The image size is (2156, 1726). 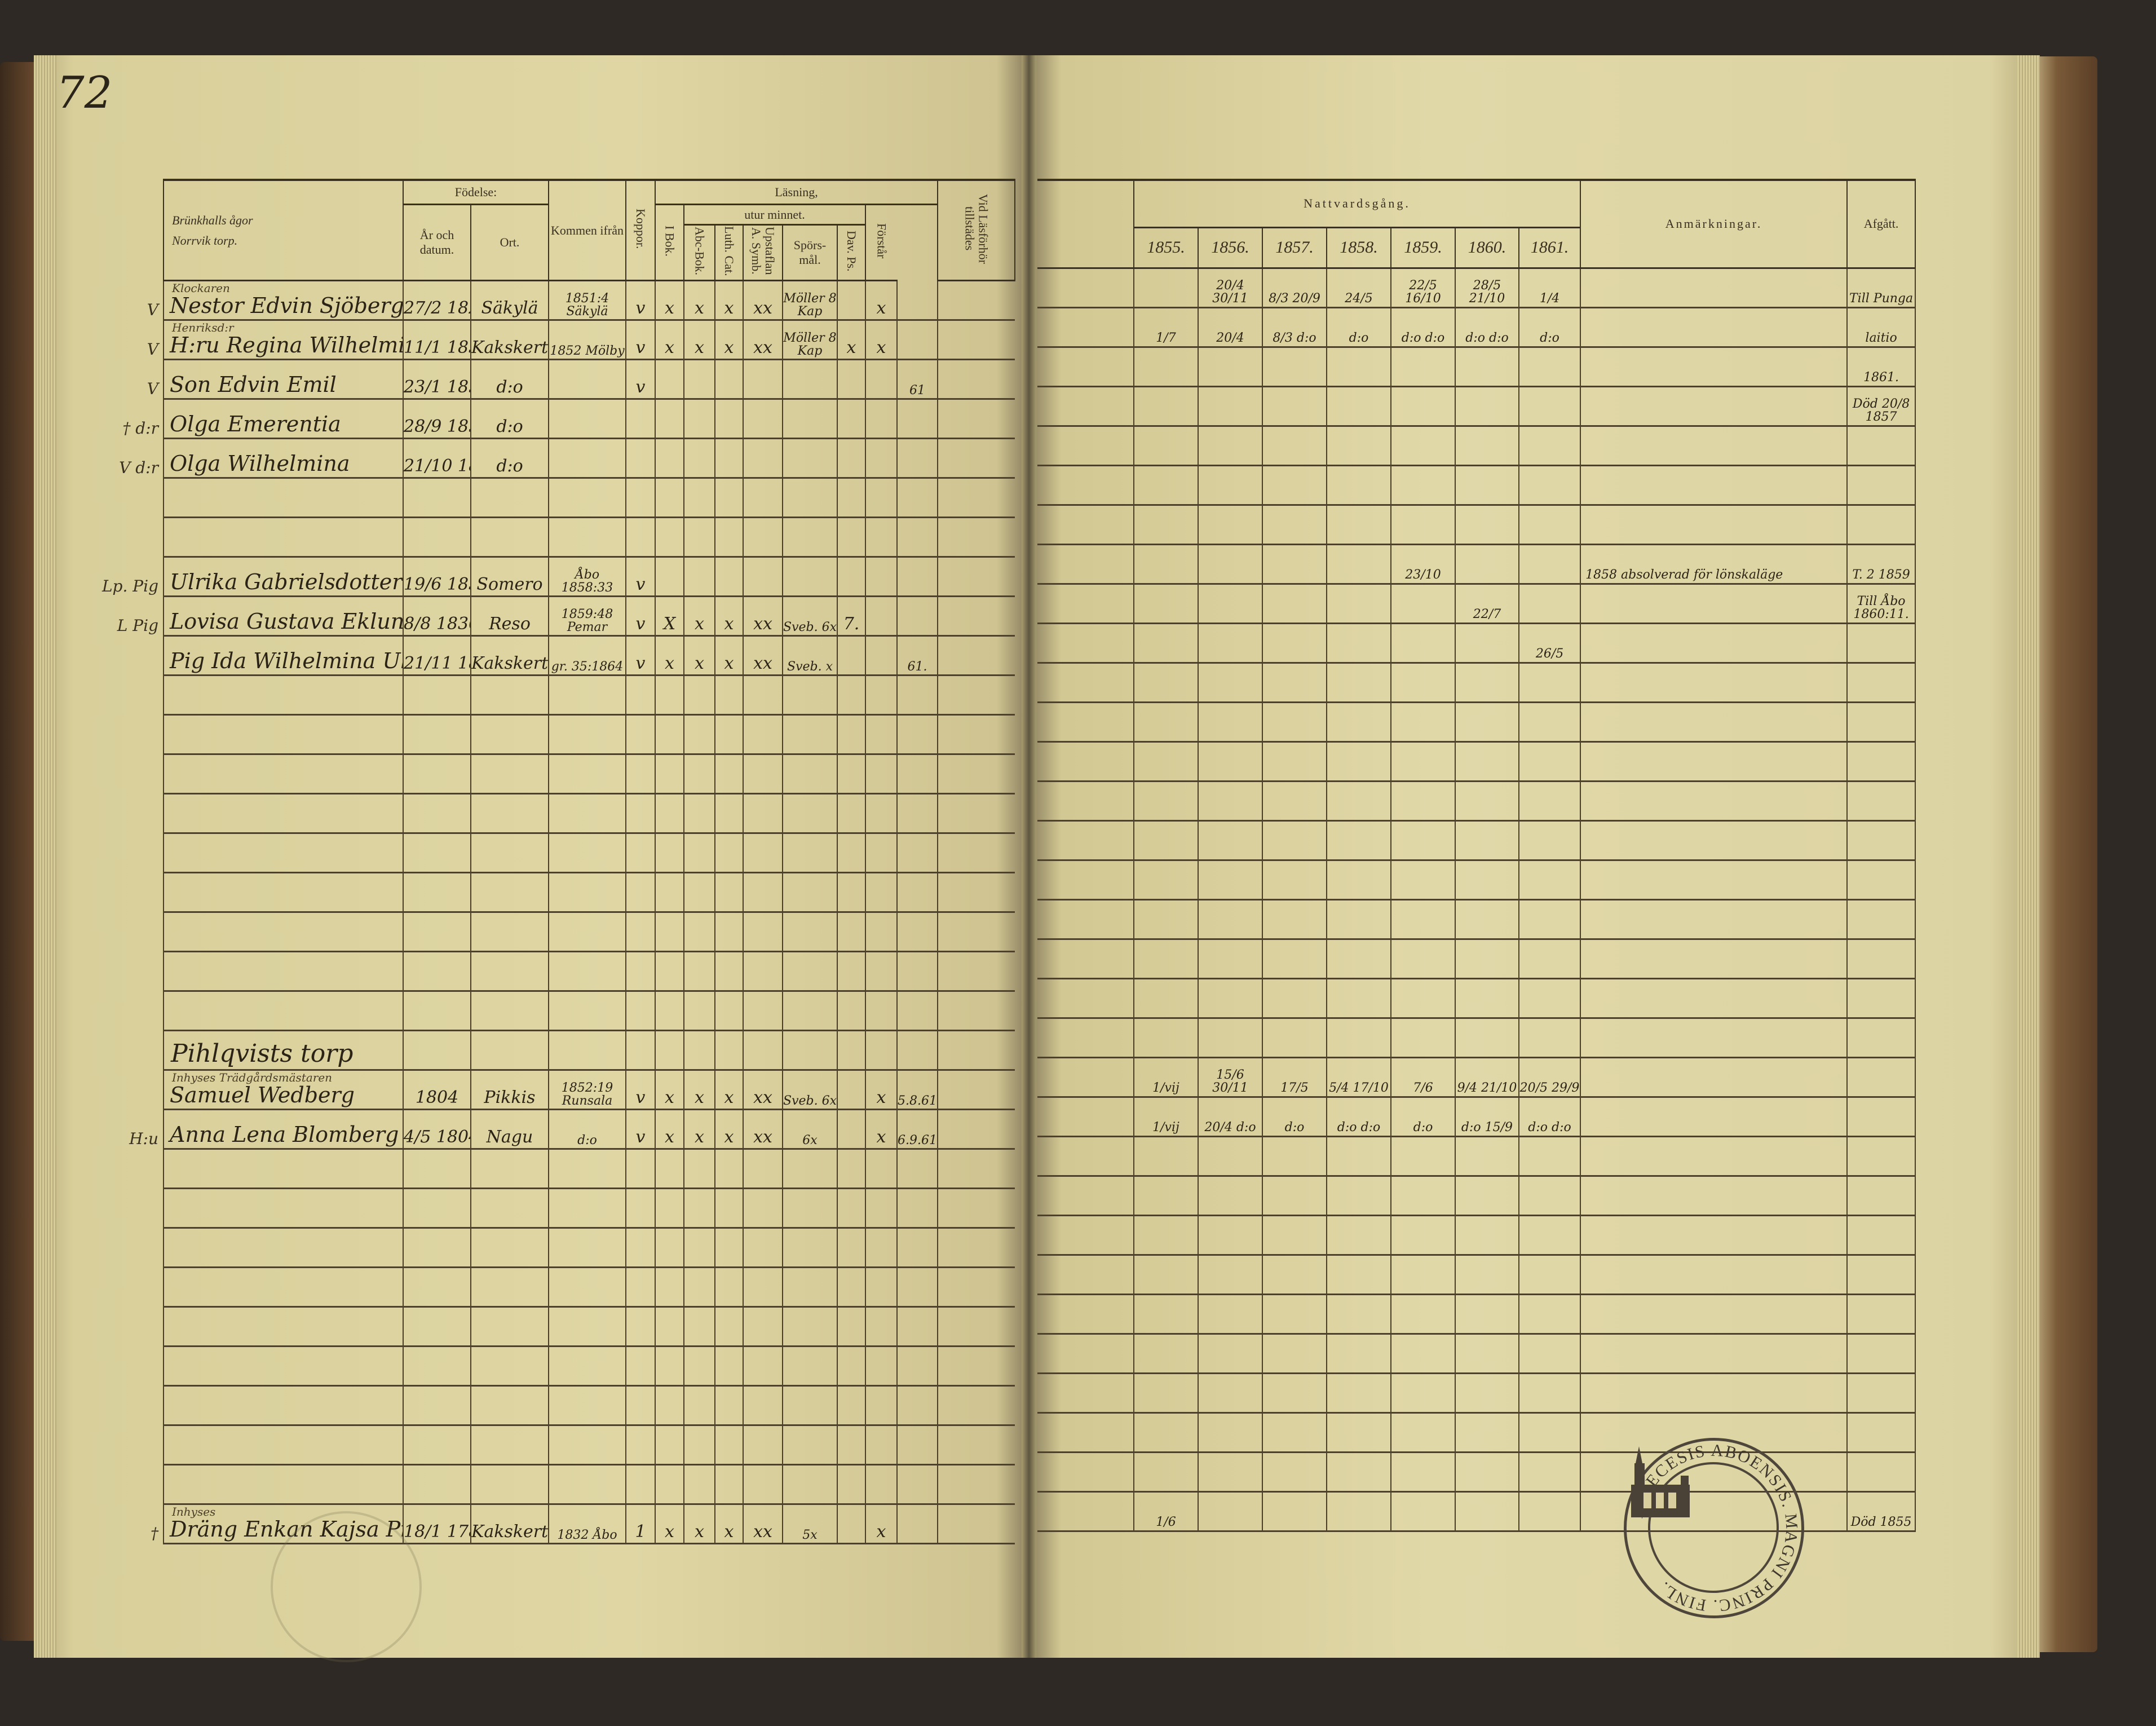 I want to click on exam-present-cell: 61, so click(x=917, y=379).